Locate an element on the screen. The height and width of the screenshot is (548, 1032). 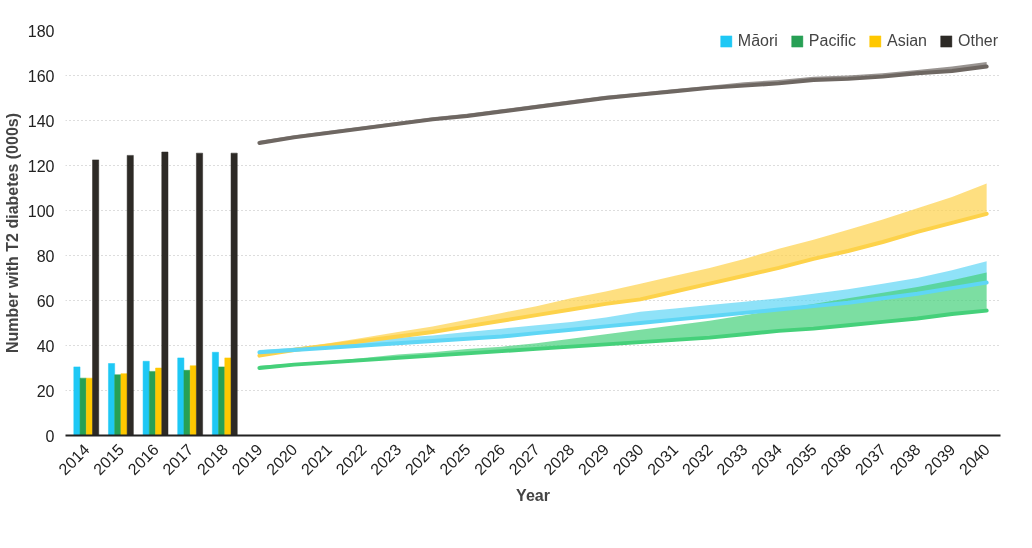
y-tick-label: 80 is located at coordinates (45, 256).